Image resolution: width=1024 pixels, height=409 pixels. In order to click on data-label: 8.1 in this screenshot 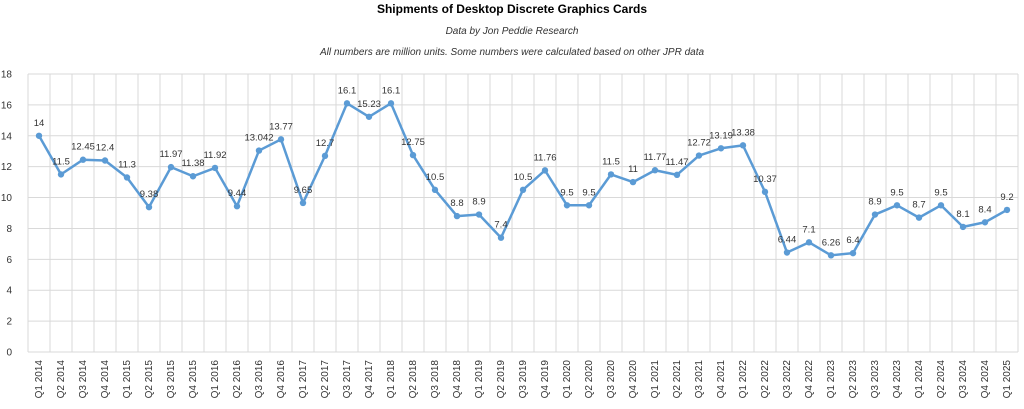, I will do `click(962, 214)`.